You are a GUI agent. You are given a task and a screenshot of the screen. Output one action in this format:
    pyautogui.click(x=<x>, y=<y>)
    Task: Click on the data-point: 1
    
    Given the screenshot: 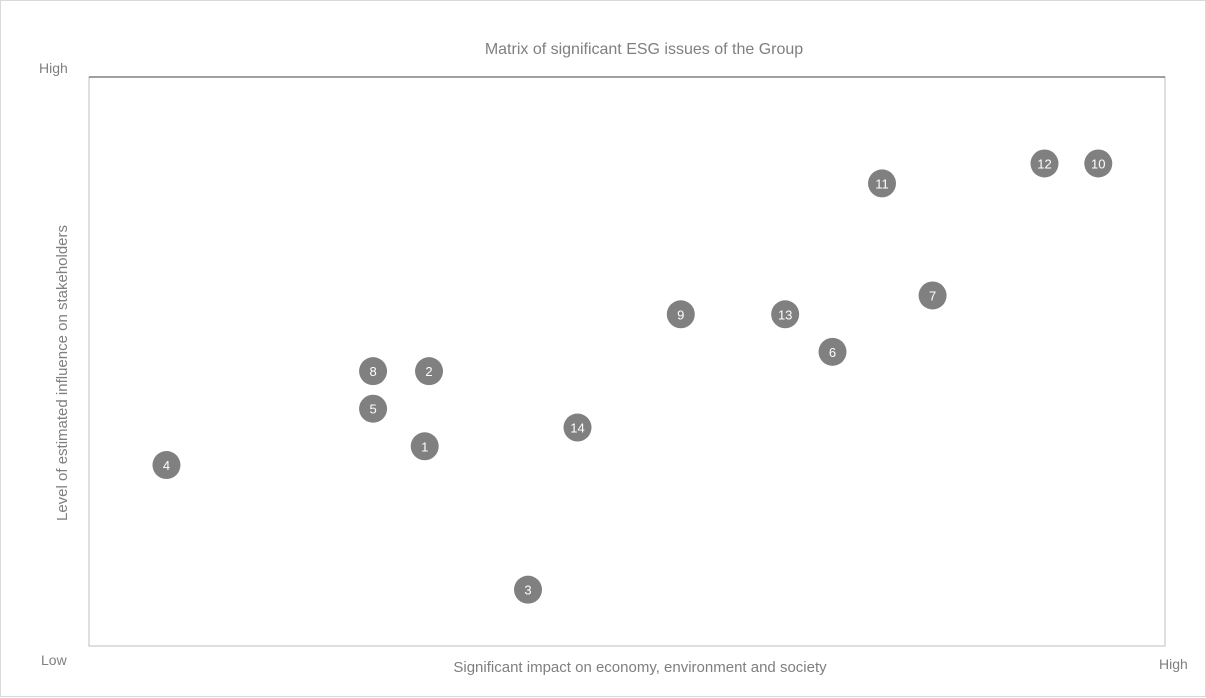 What is the action you would take?
    pyautogui.click(x=424, y=446)
    